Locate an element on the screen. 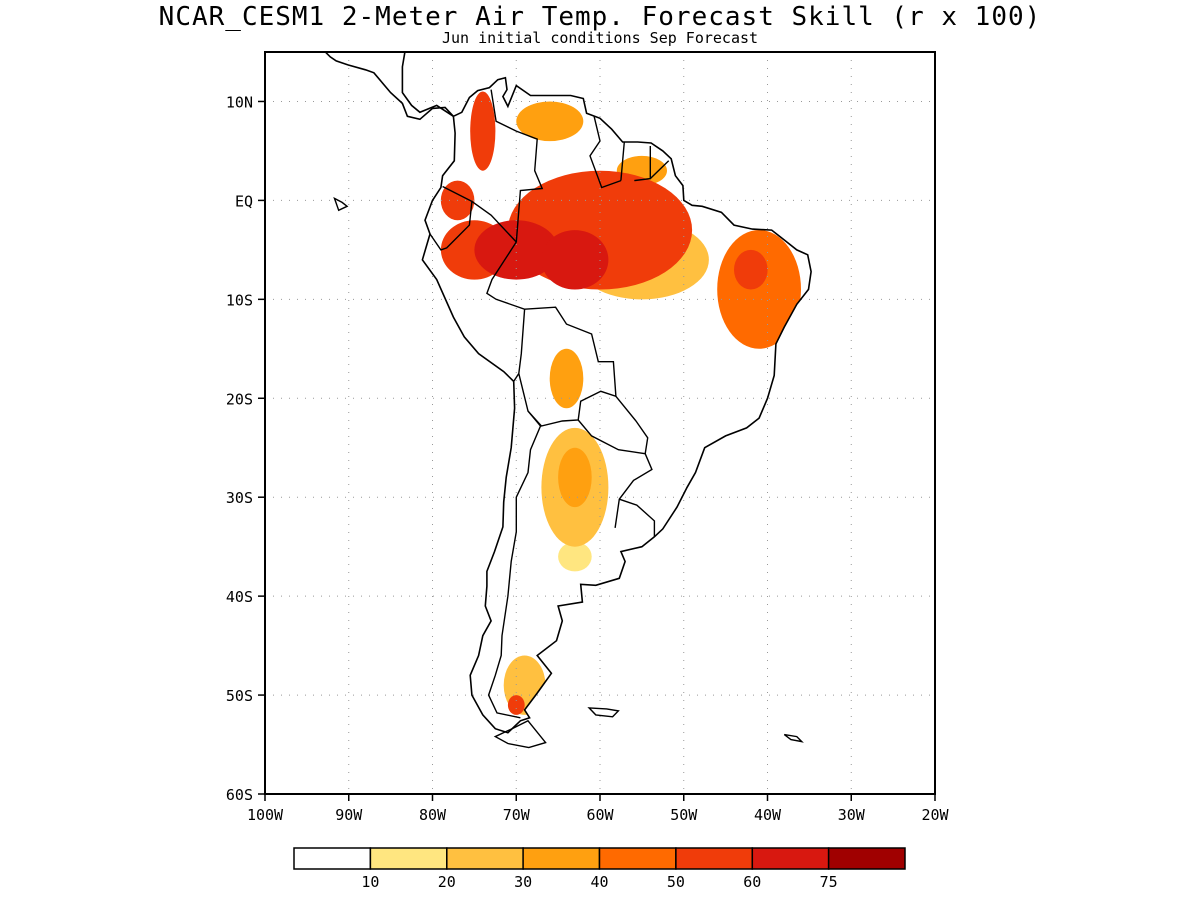 The image size is (1200, 900). lon-tick-label: 90W is located at coordinates (349, 815).